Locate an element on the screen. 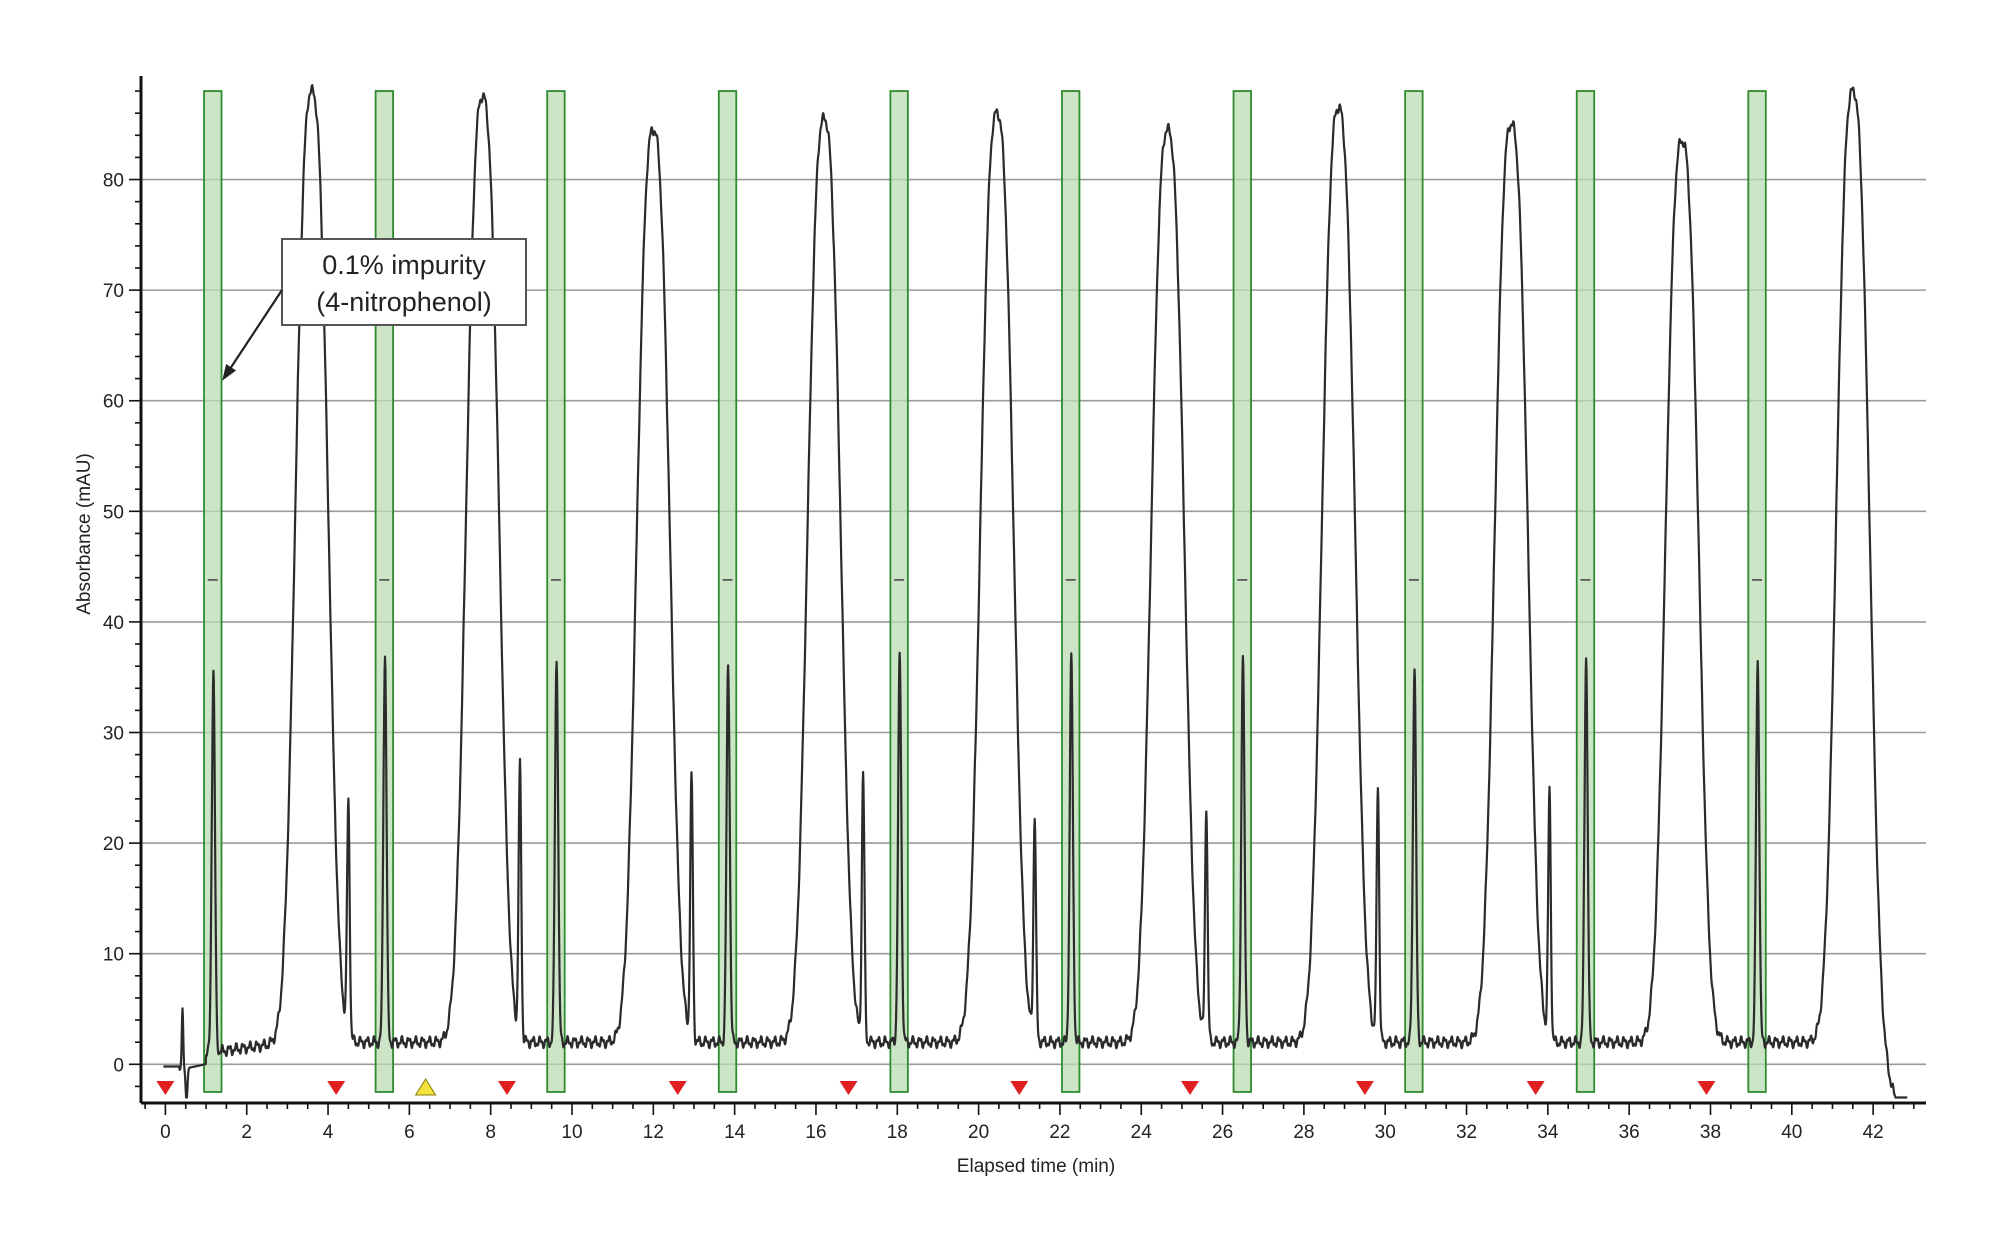 The height and width of the screenshot is (1247, 2000). y-tick-label-70: 70 is located at coordinates (113, 291).